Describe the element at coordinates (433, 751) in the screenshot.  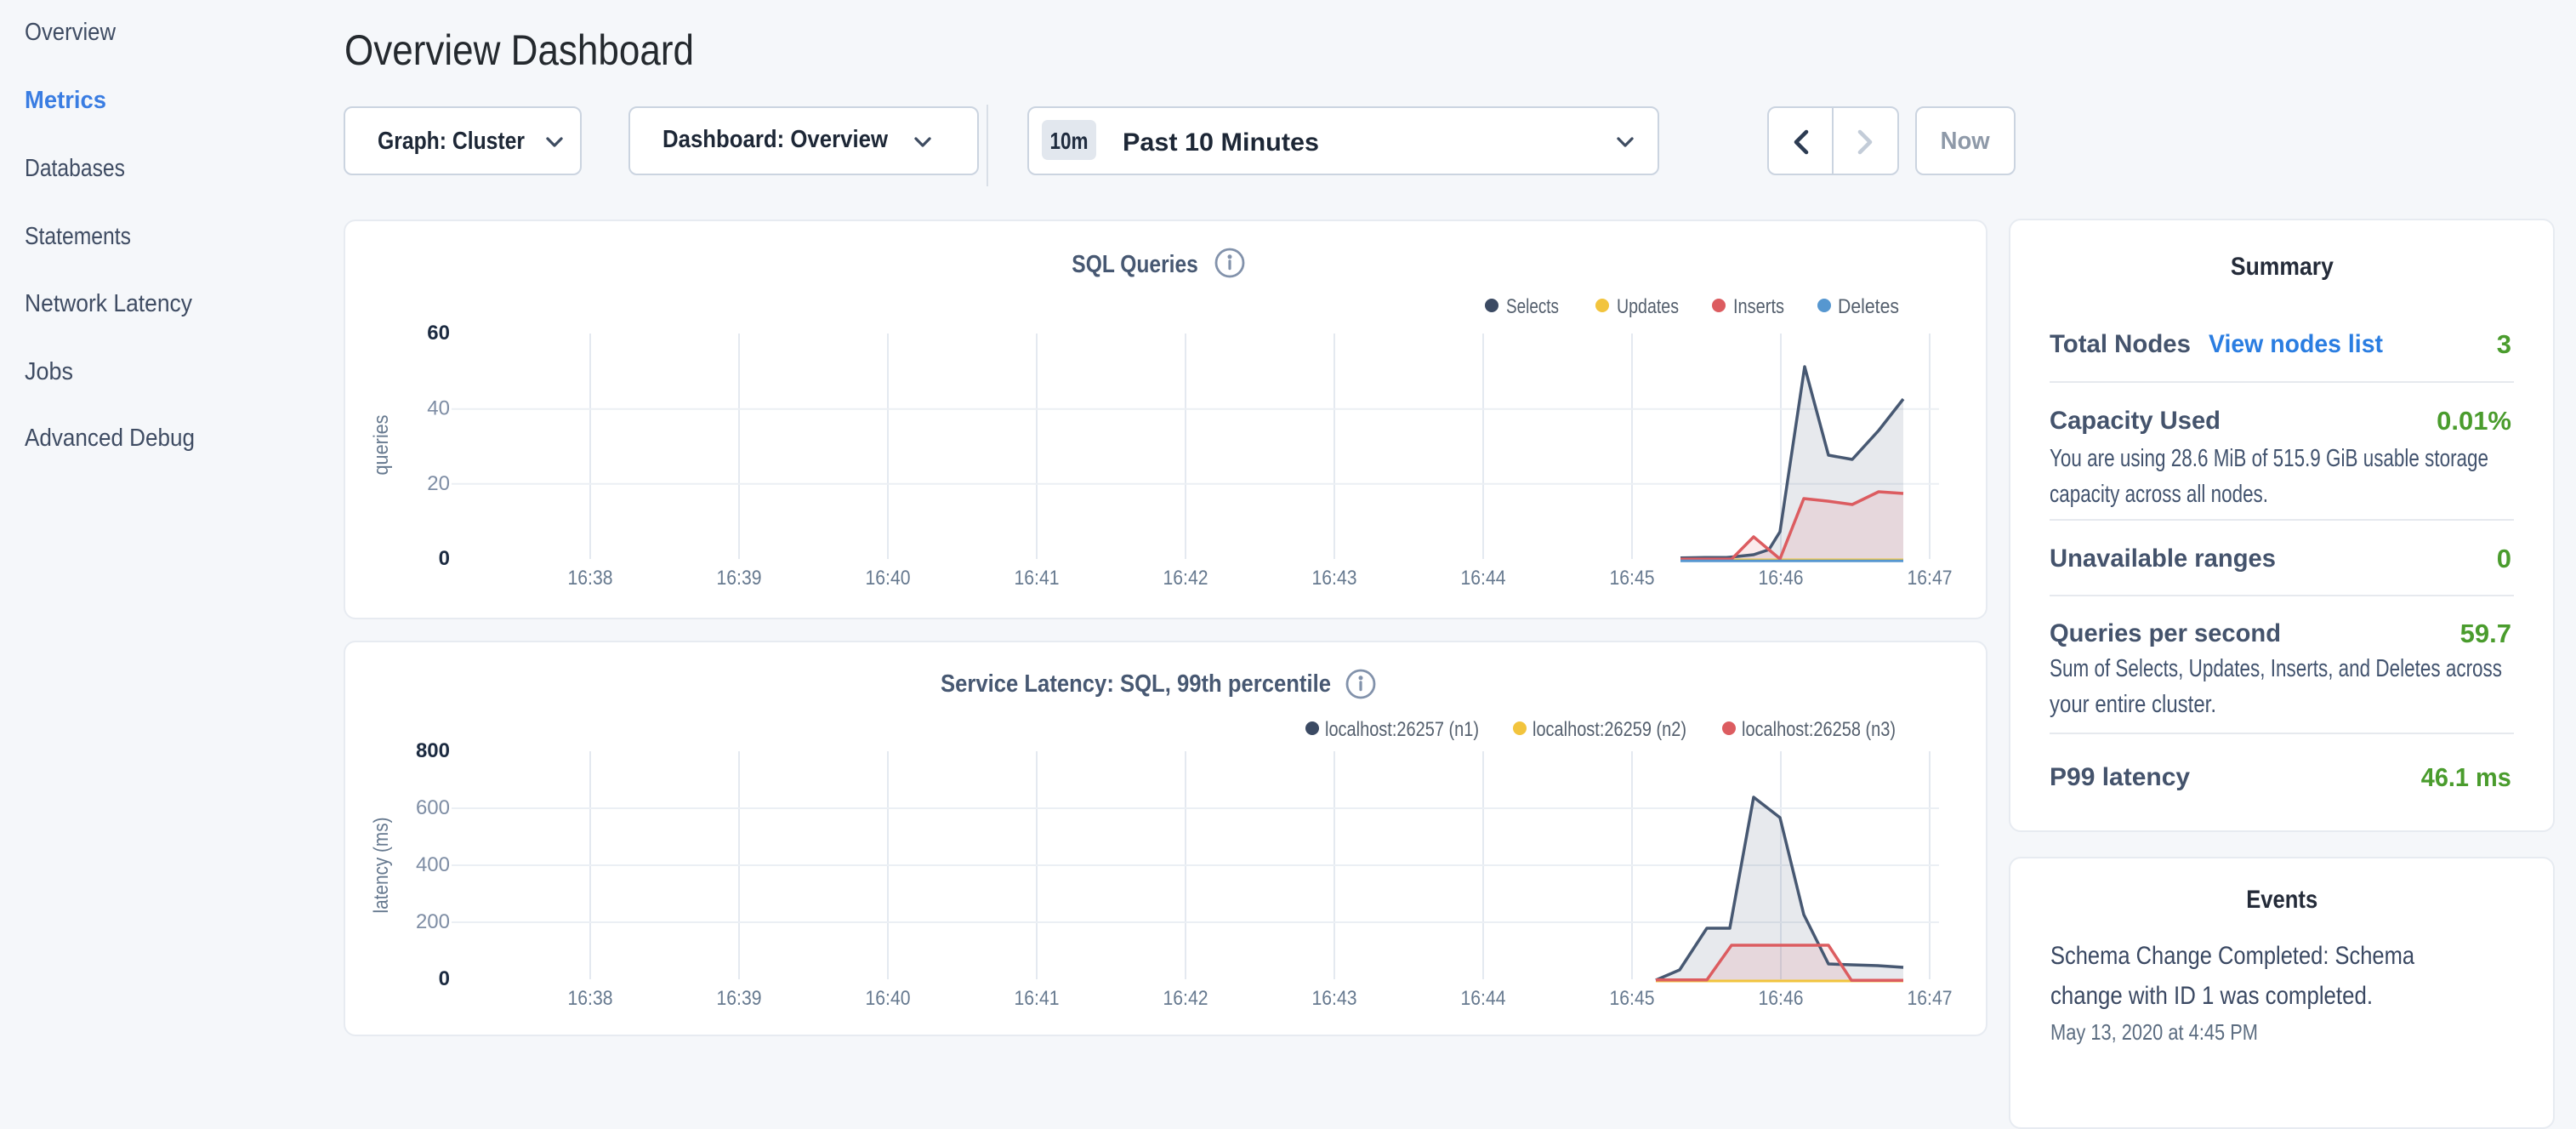
I see `svg-text: 800` at that location.